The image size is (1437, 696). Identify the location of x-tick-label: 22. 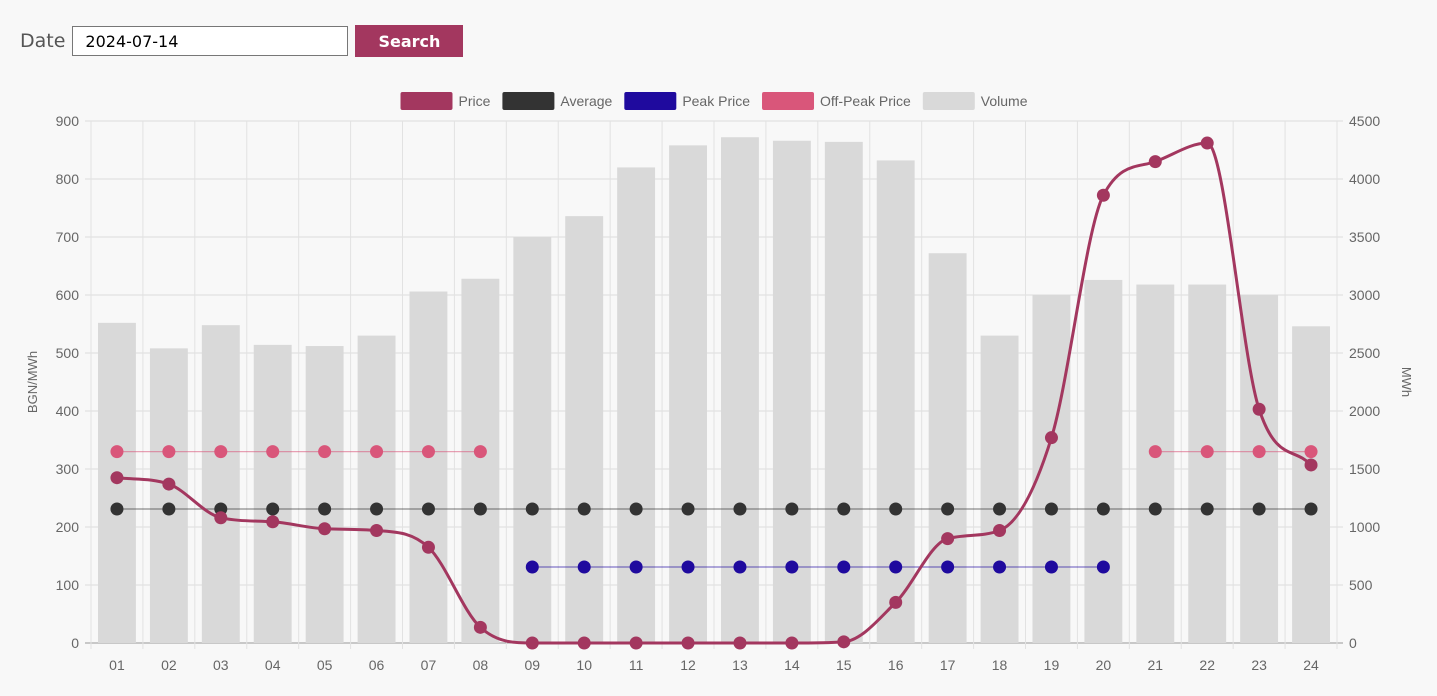
(1207, 665).